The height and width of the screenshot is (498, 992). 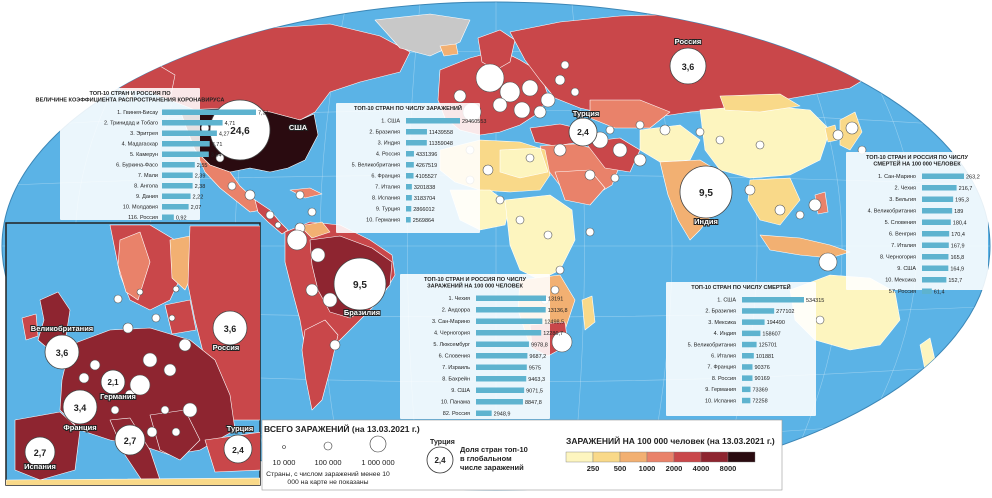 I want to click on row-label: 2. Бразилия, so click(x=720, y=312).